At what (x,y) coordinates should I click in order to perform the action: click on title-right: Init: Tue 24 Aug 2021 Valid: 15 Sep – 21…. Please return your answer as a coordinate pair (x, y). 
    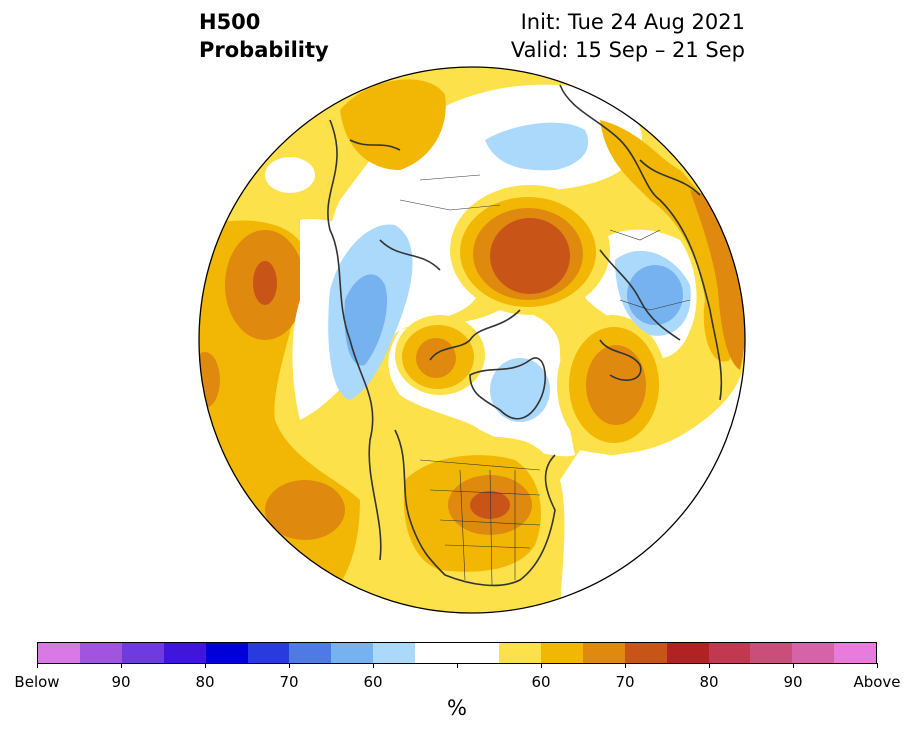
    Looking at the image, I should click on (628, 36).